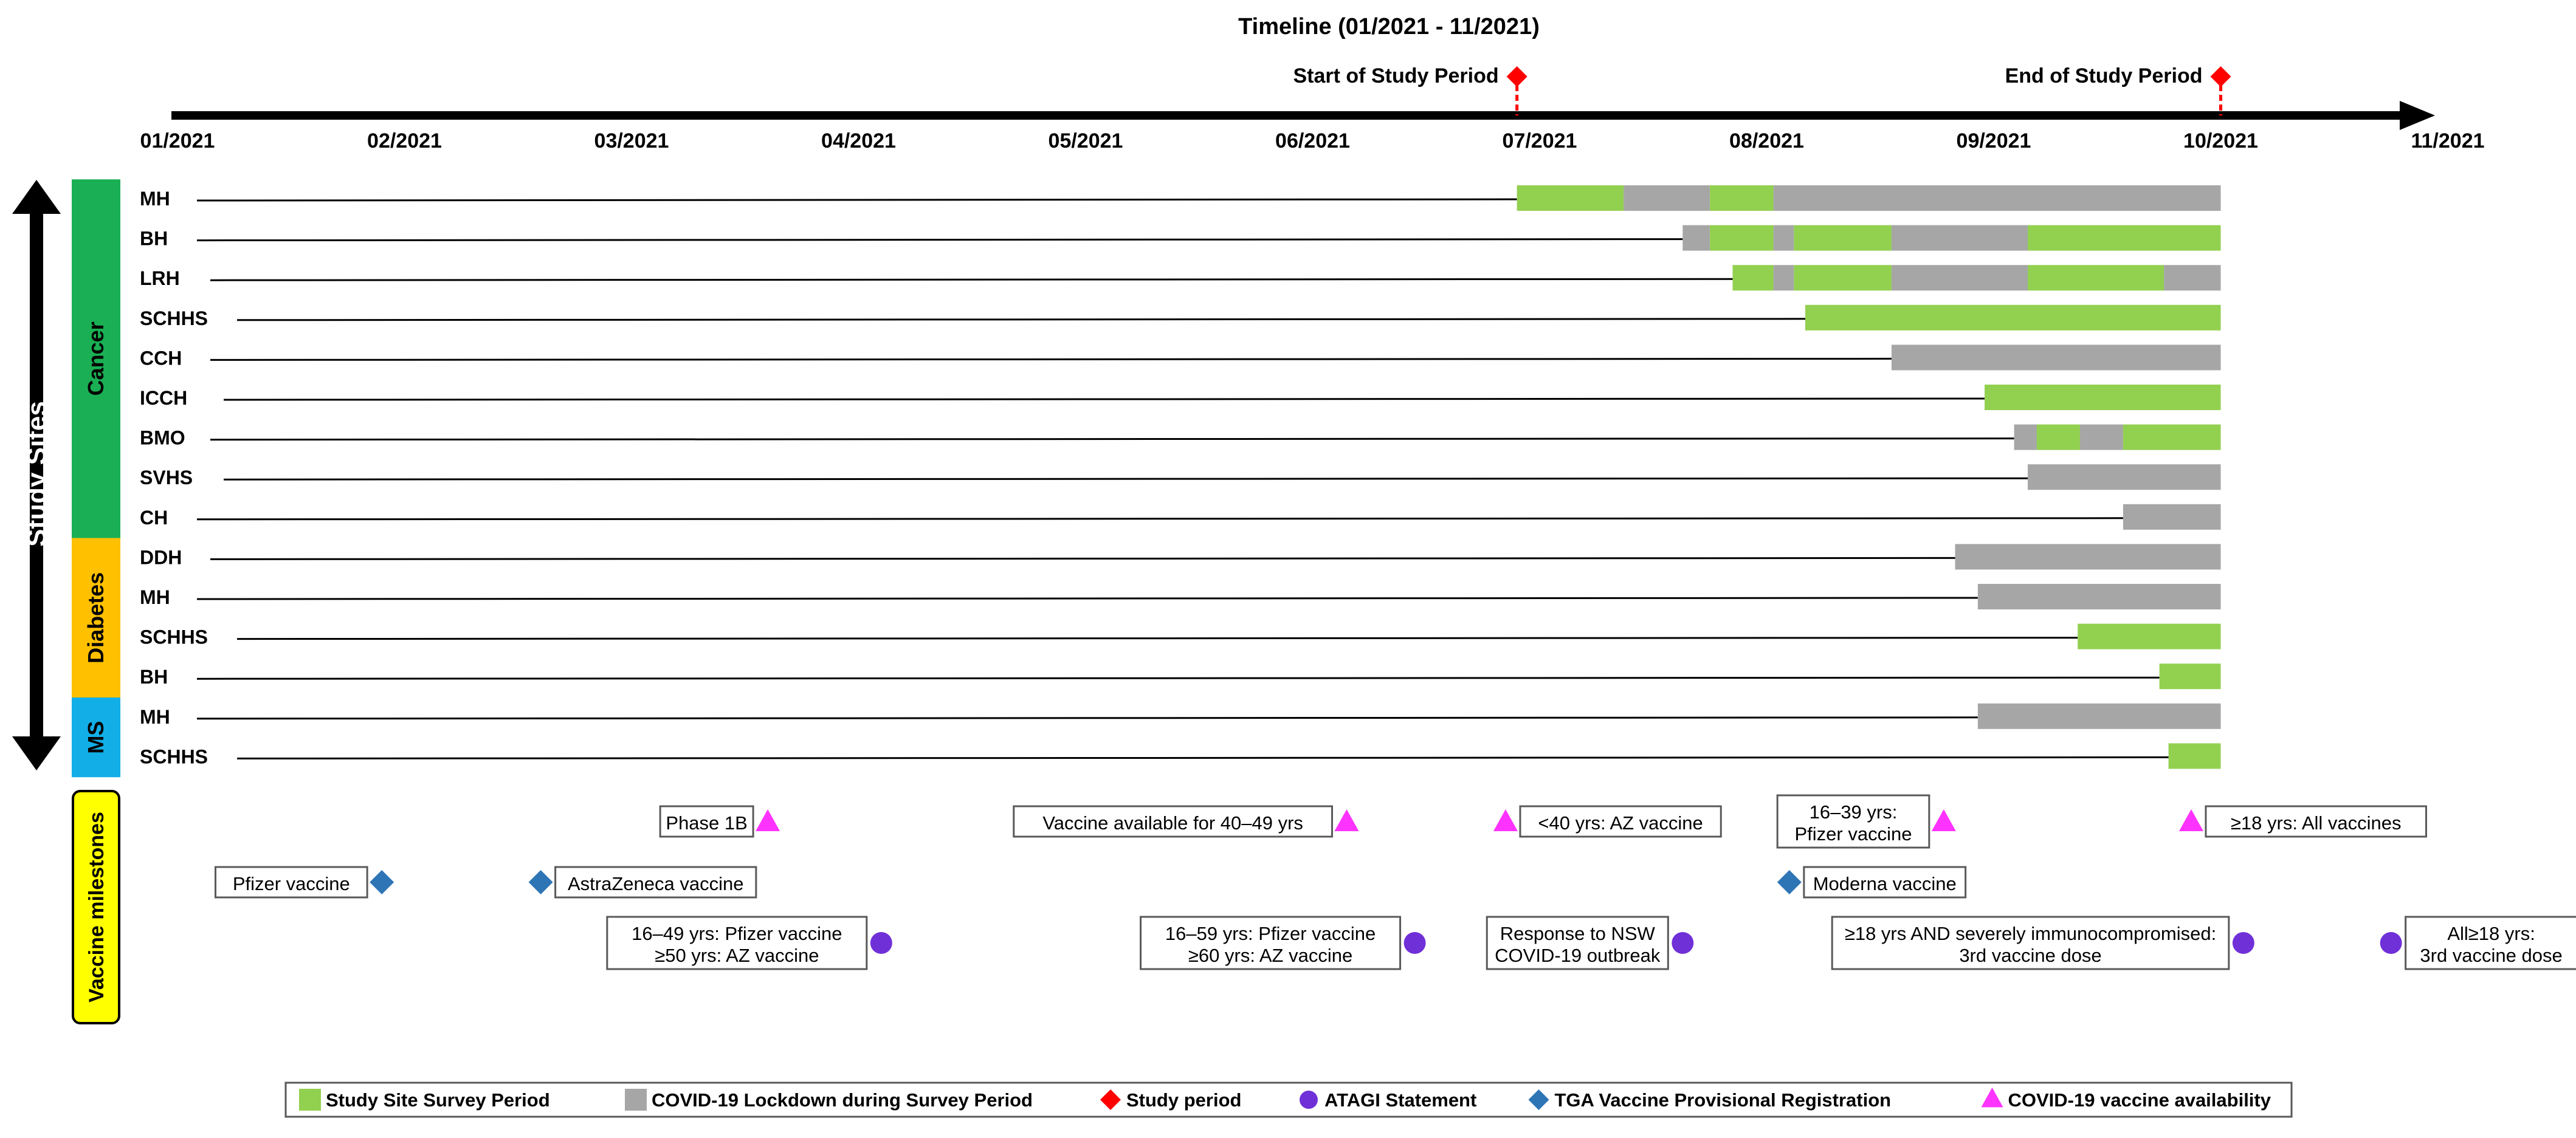 This screenshot has height=1138, width=2576. Describe the element at coordinates (96, 907) in the screenshot. I see `vaccine-milestones-box` at that location.